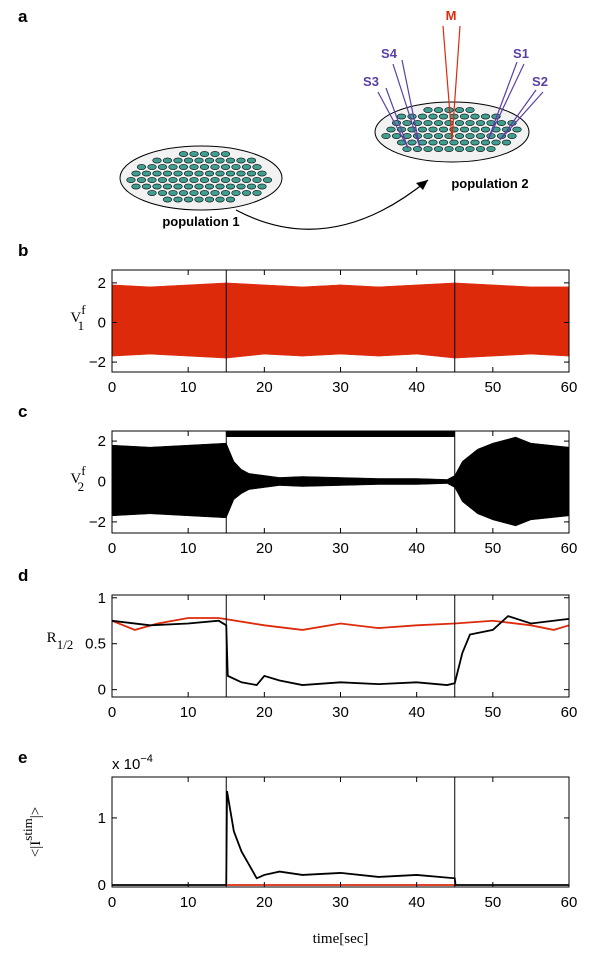 The width and height of the screenshot is (589, 954). What do you see at coordinates (332, 204) in the screenshot?
I see `arrow` at bounding box center [332, 204].